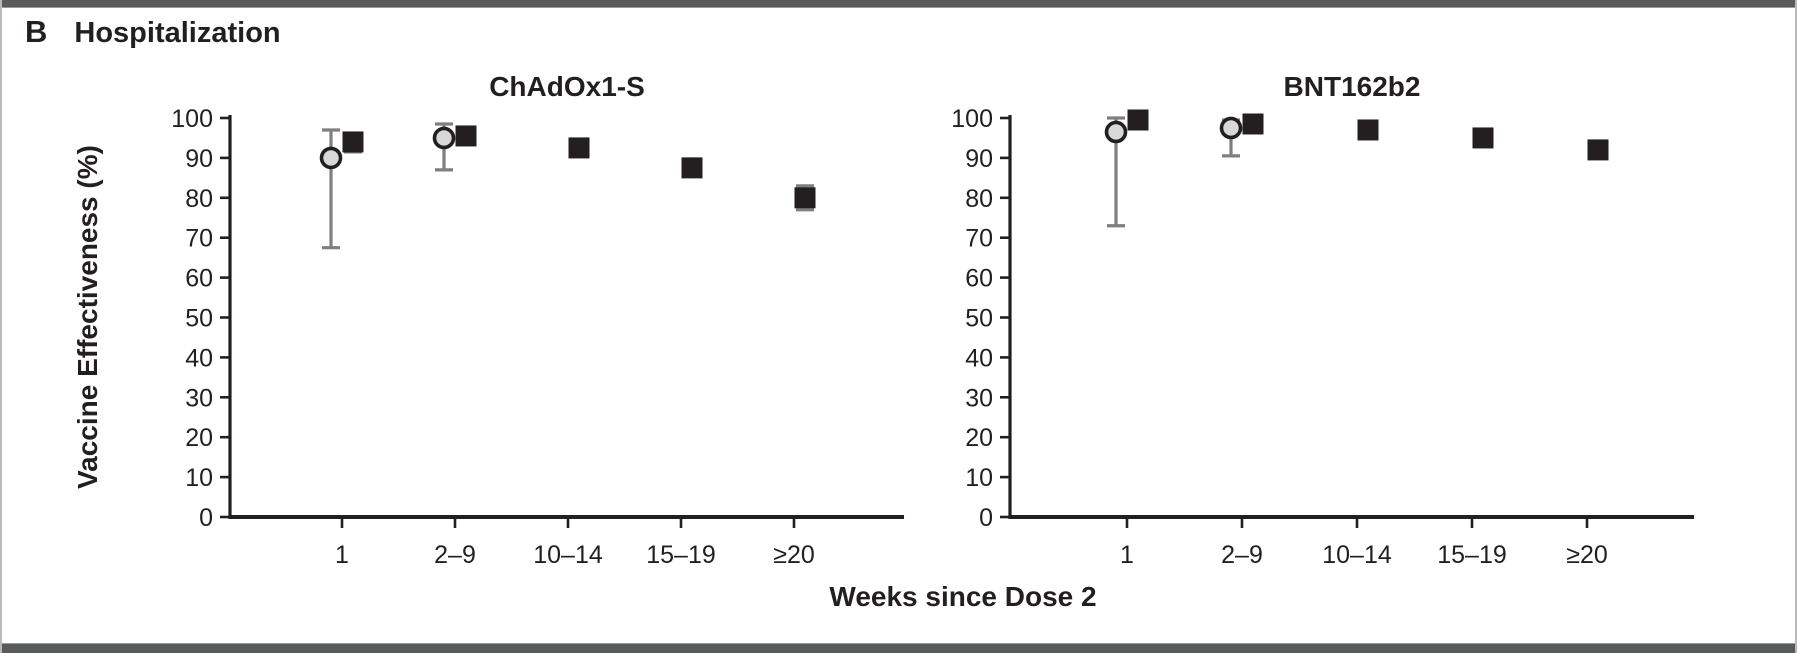 Image resolution: width=1797 pixels, height=653 pixels. Describe the element at coordinates (963, 596) in the screenshot. I see `x-axis-title: Weeks since Dose 2` at that location.